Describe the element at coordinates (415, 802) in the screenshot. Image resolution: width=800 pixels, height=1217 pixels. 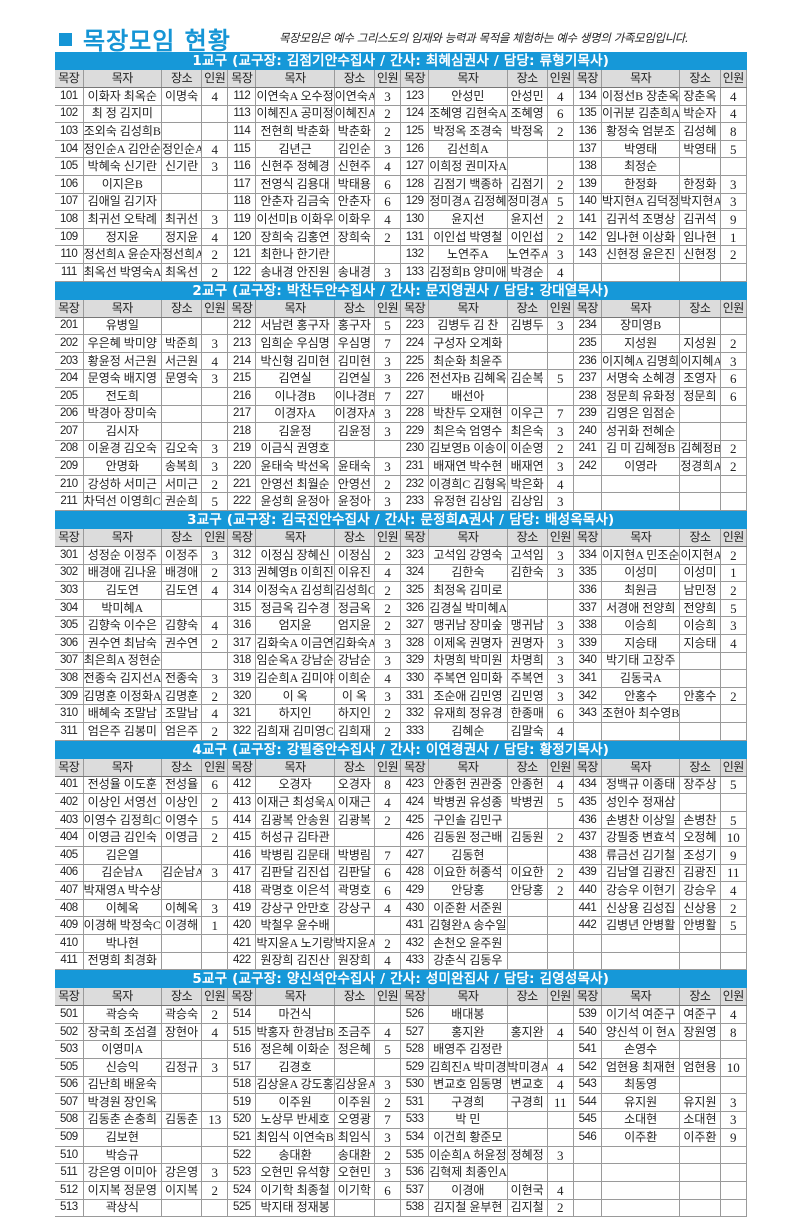
I see `group-number: 424` at that location.